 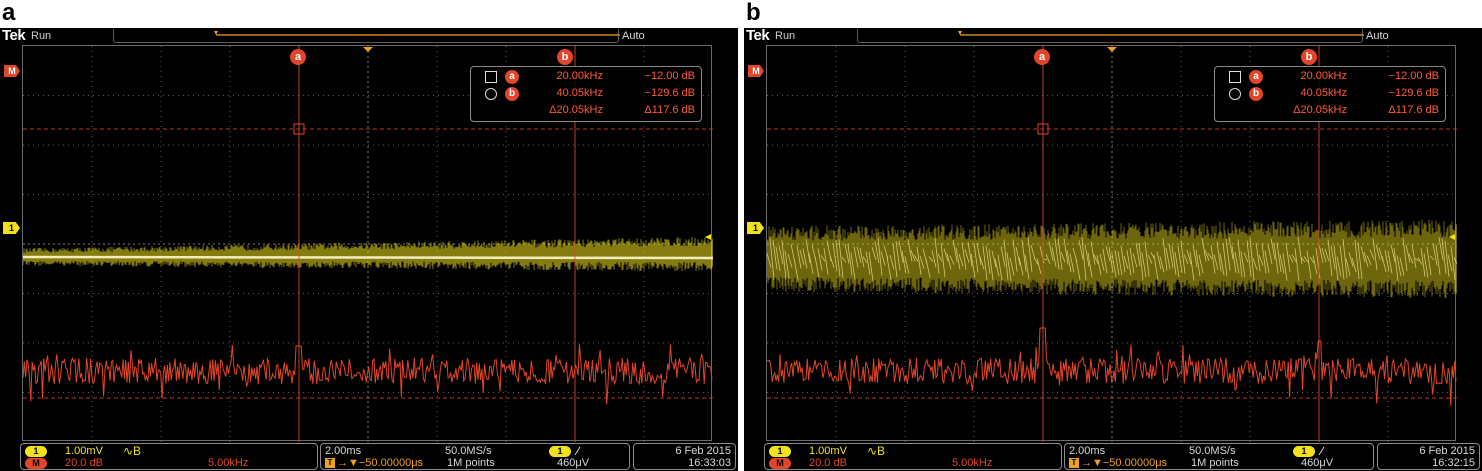 I want to click on datetime-box: 6 Feb 2015 16:33:03, so click(x=684, y=456).